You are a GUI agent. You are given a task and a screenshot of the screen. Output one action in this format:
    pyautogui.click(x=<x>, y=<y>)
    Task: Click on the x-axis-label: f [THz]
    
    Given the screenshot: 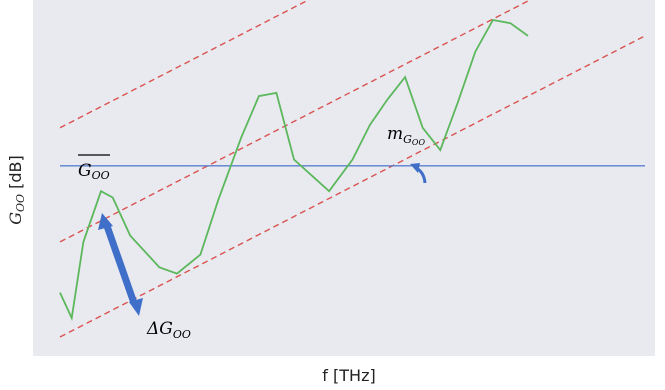 What is the action you would take?
    pyautogui.click(x=348, y=375)
    